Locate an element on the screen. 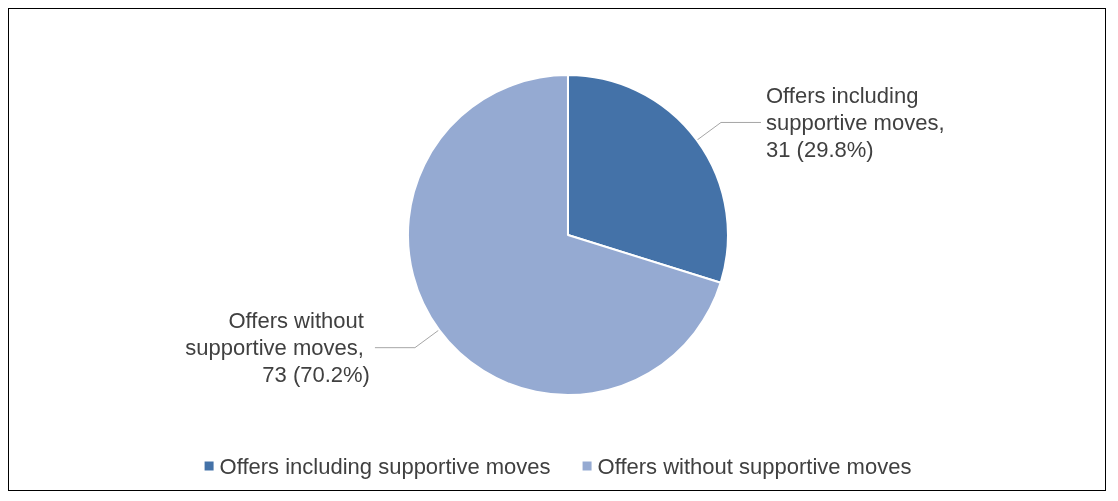  data-label: Offers without supportive moves, 73 (70.2%) is located at coordinates (277, 348).